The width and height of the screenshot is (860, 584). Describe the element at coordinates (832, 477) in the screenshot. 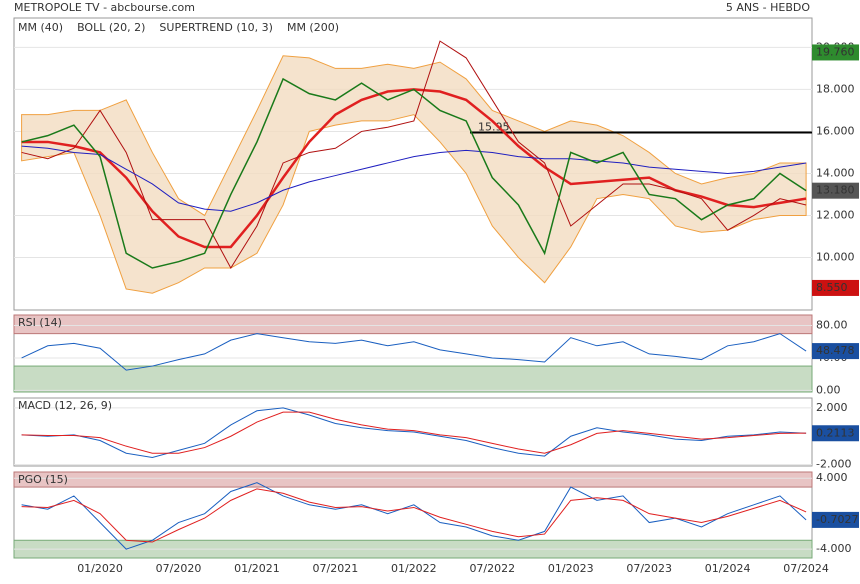

I see `y-tick-label: 4.000` at that location.